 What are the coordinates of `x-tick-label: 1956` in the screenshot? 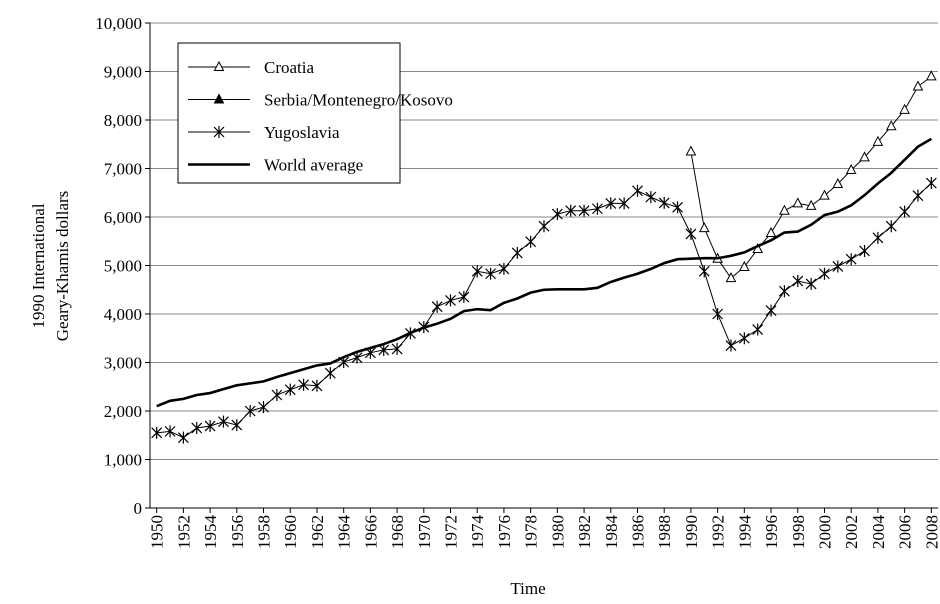 It's located at (237, 532).